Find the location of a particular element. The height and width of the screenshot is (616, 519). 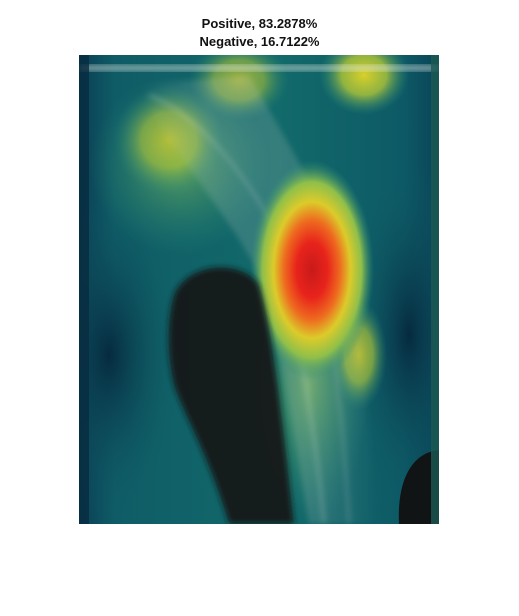

figure-title-positive: Positive, 83.2878% is located at coordinates (259, 23).